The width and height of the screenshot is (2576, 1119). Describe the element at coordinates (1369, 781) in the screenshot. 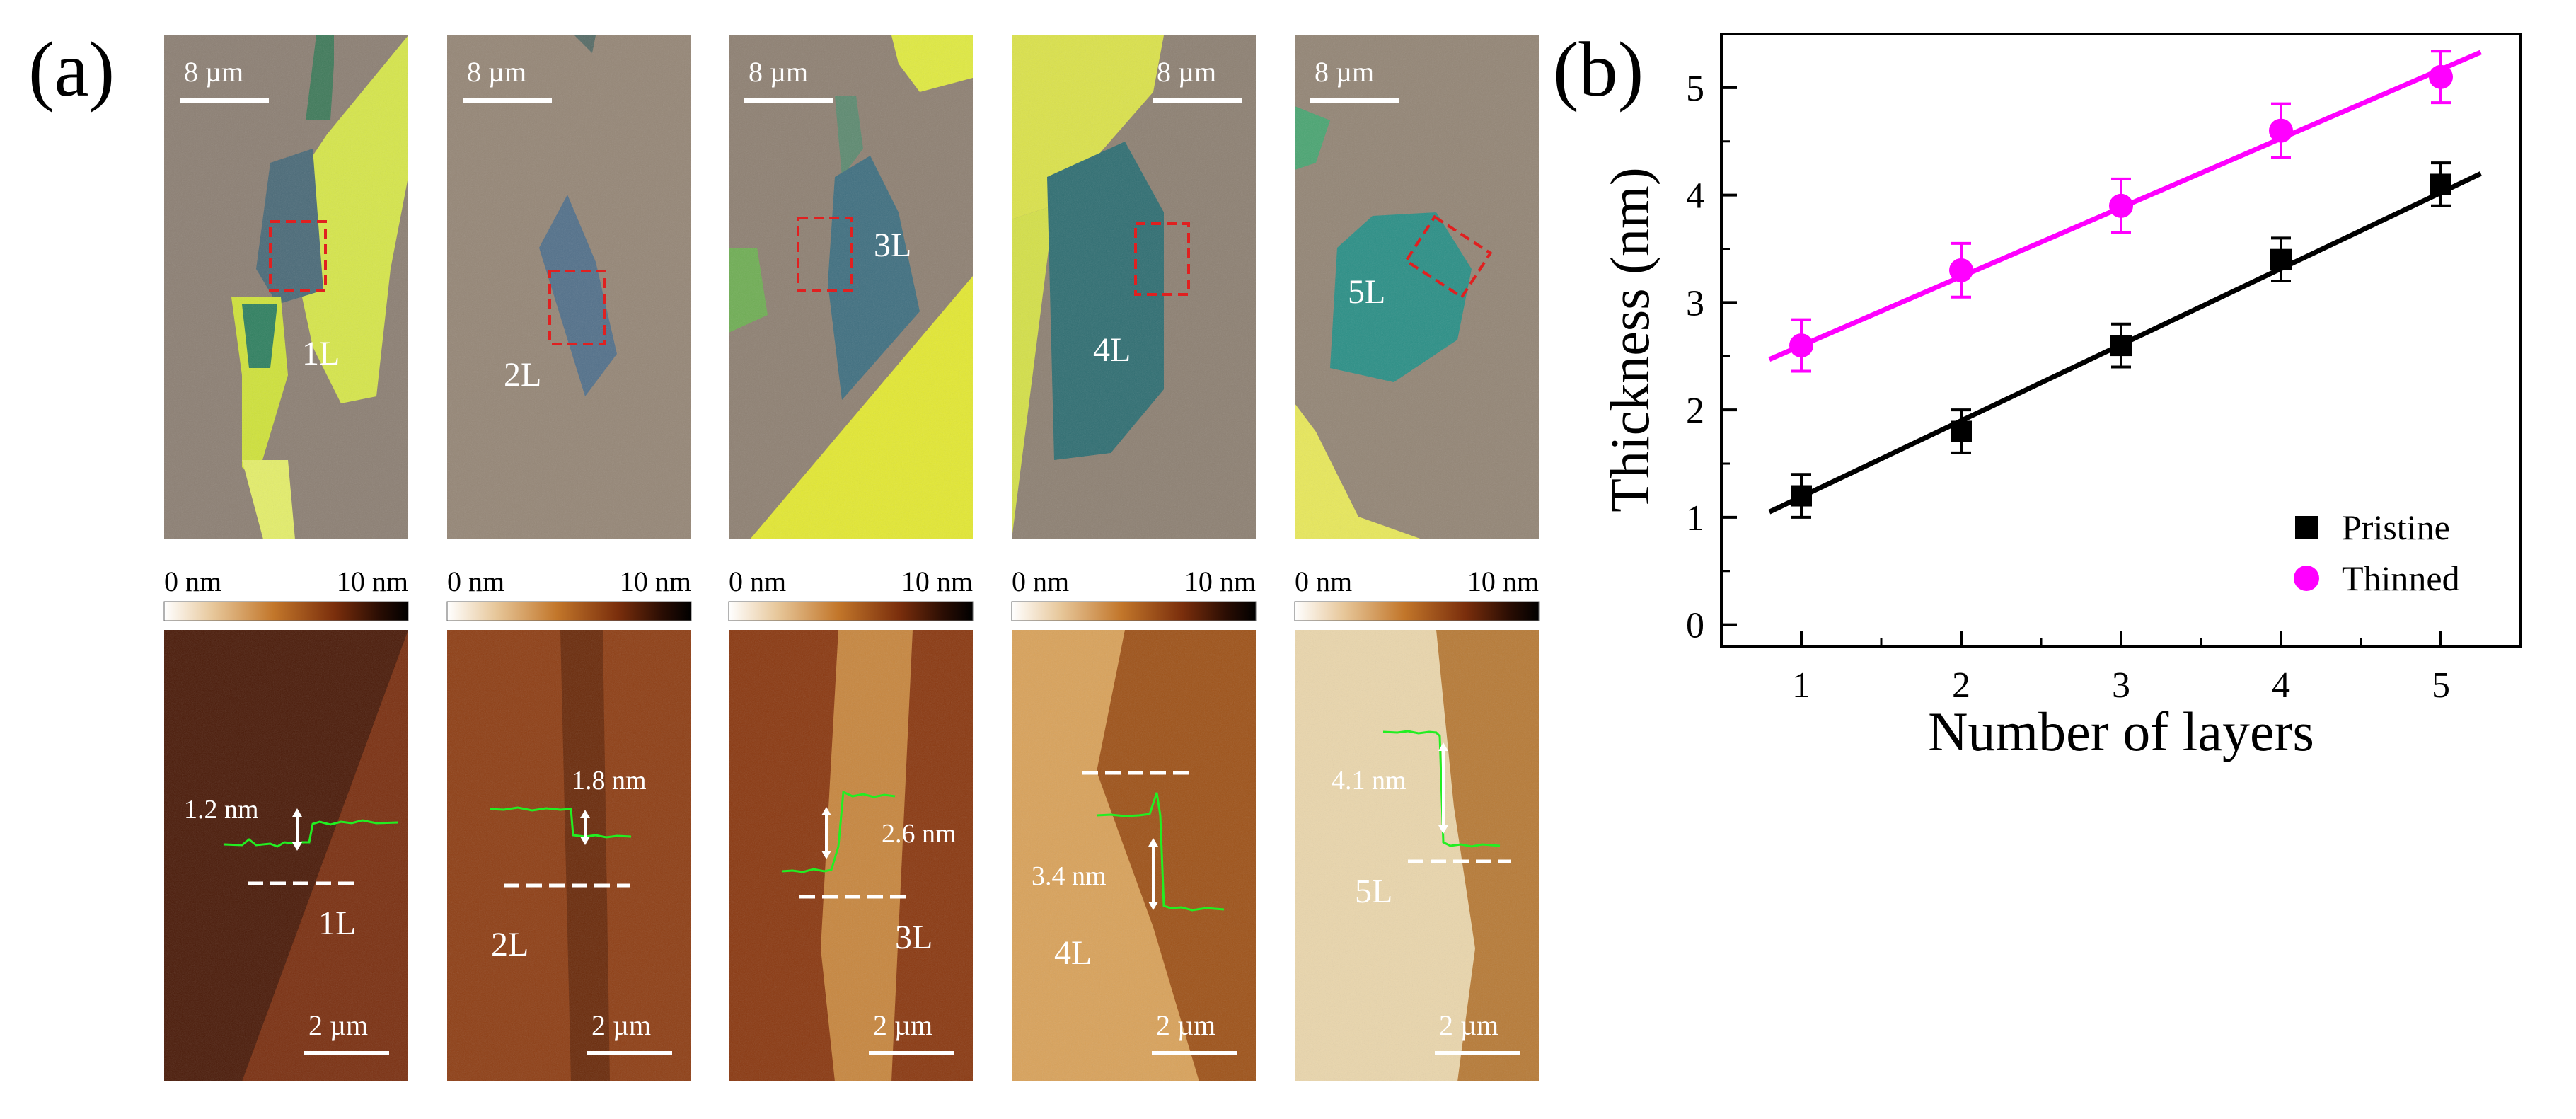

I see `step-height-label: 4.1 nm` at that location.